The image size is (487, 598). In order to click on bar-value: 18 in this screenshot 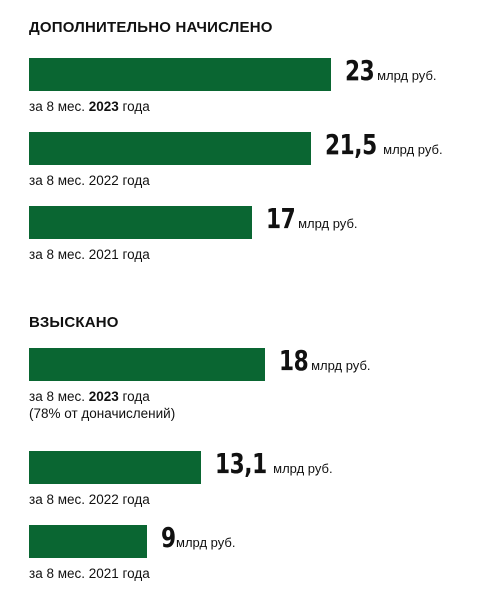, I will do `click(294, 360)`.